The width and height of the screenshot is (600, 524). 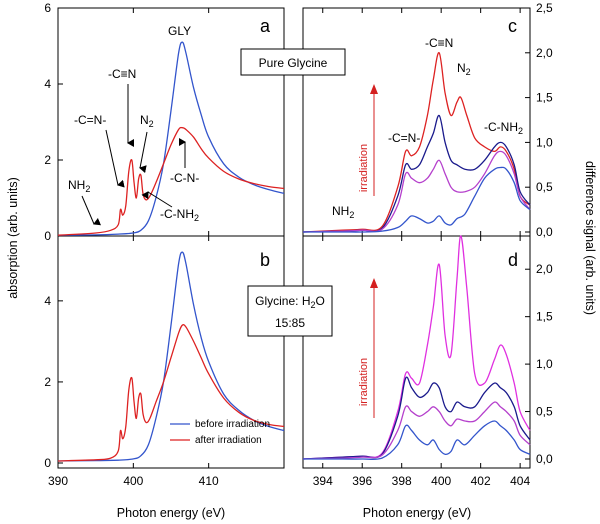 What do you see at coordinates (544, 232) in the screenshot?
I see `y-tick-label-c-0: 0,0` at bounding box center [544, 232].